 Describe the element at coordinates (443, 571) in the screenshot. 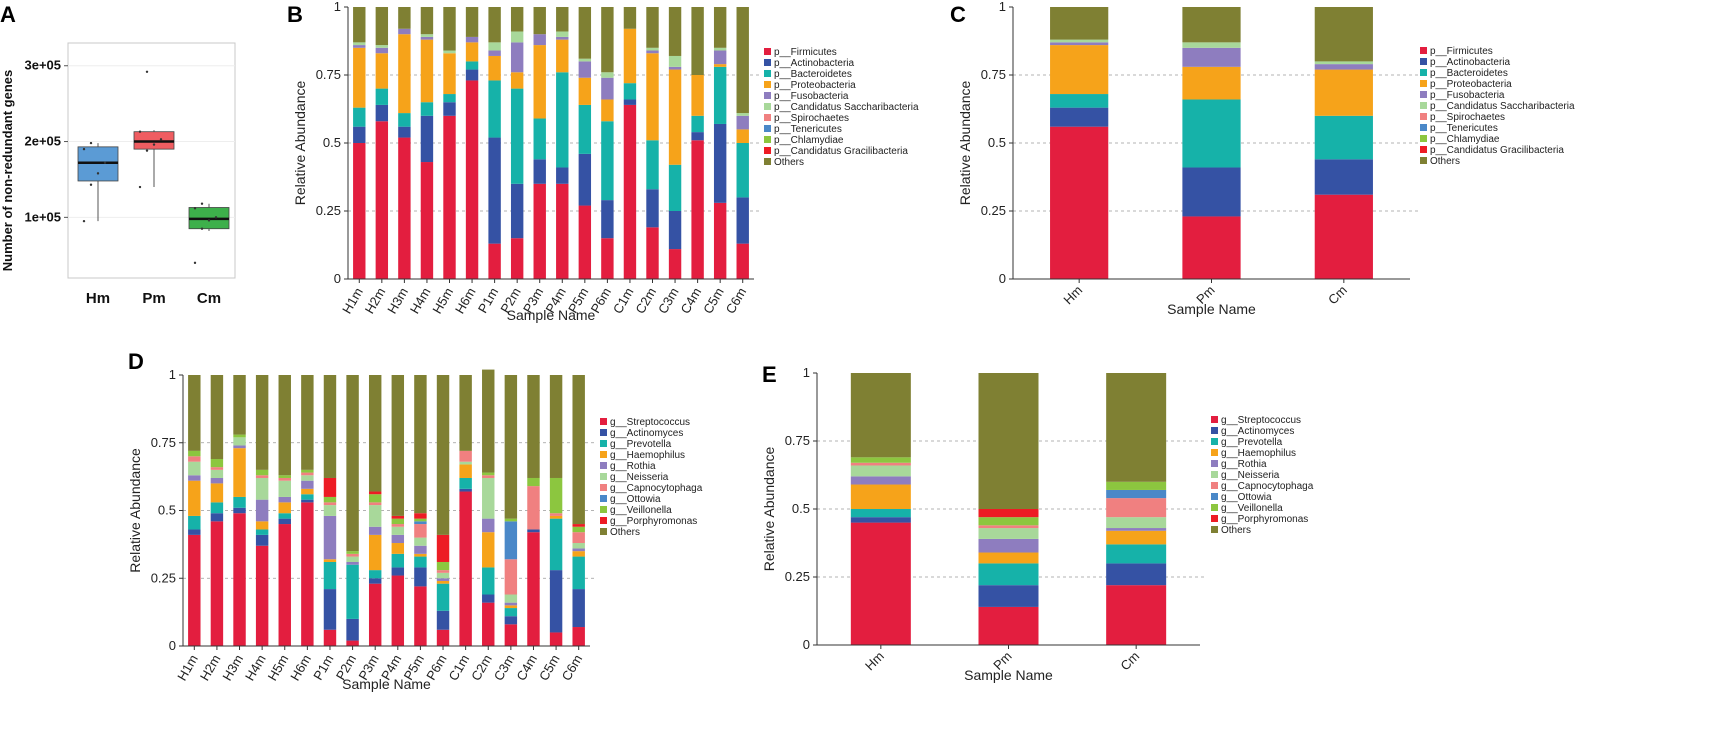

I see `bar-segment-p6m-g-capnocytophaga` at that location.